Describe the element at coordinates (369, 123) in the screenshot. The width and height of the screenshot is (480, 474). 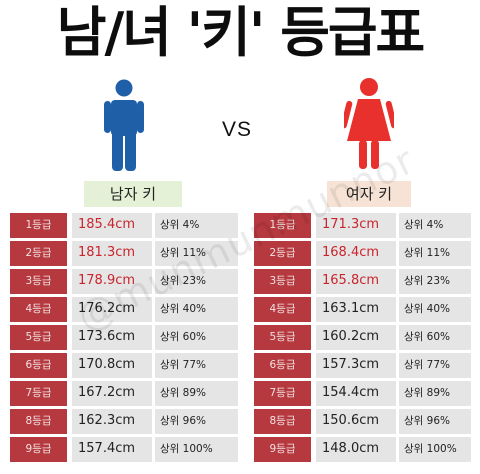
I see `woman-figure-icon` at that location.